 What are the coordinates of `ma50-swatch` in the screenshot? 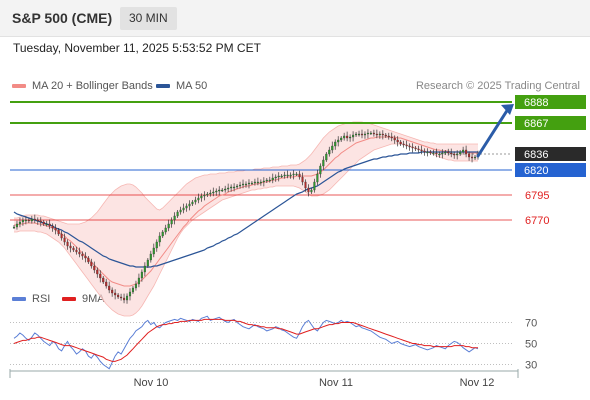 It's located at (163, 86).